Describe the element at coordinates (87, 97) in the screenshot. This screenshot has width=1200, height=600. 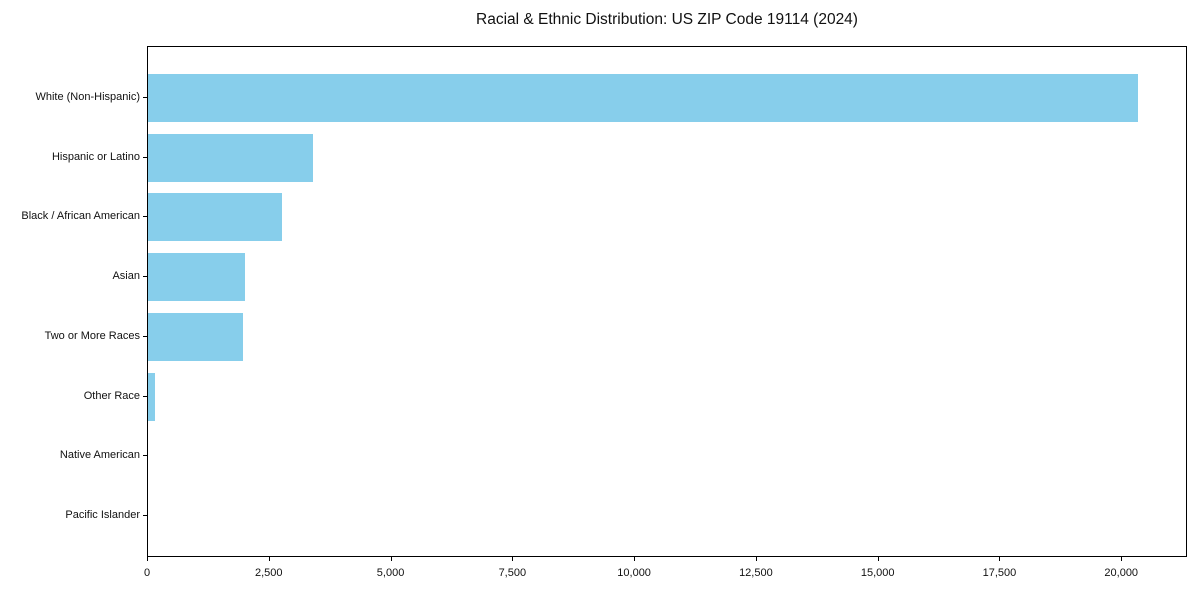
I see `y-tick-label: White (Non-Hispanic)` at that location.